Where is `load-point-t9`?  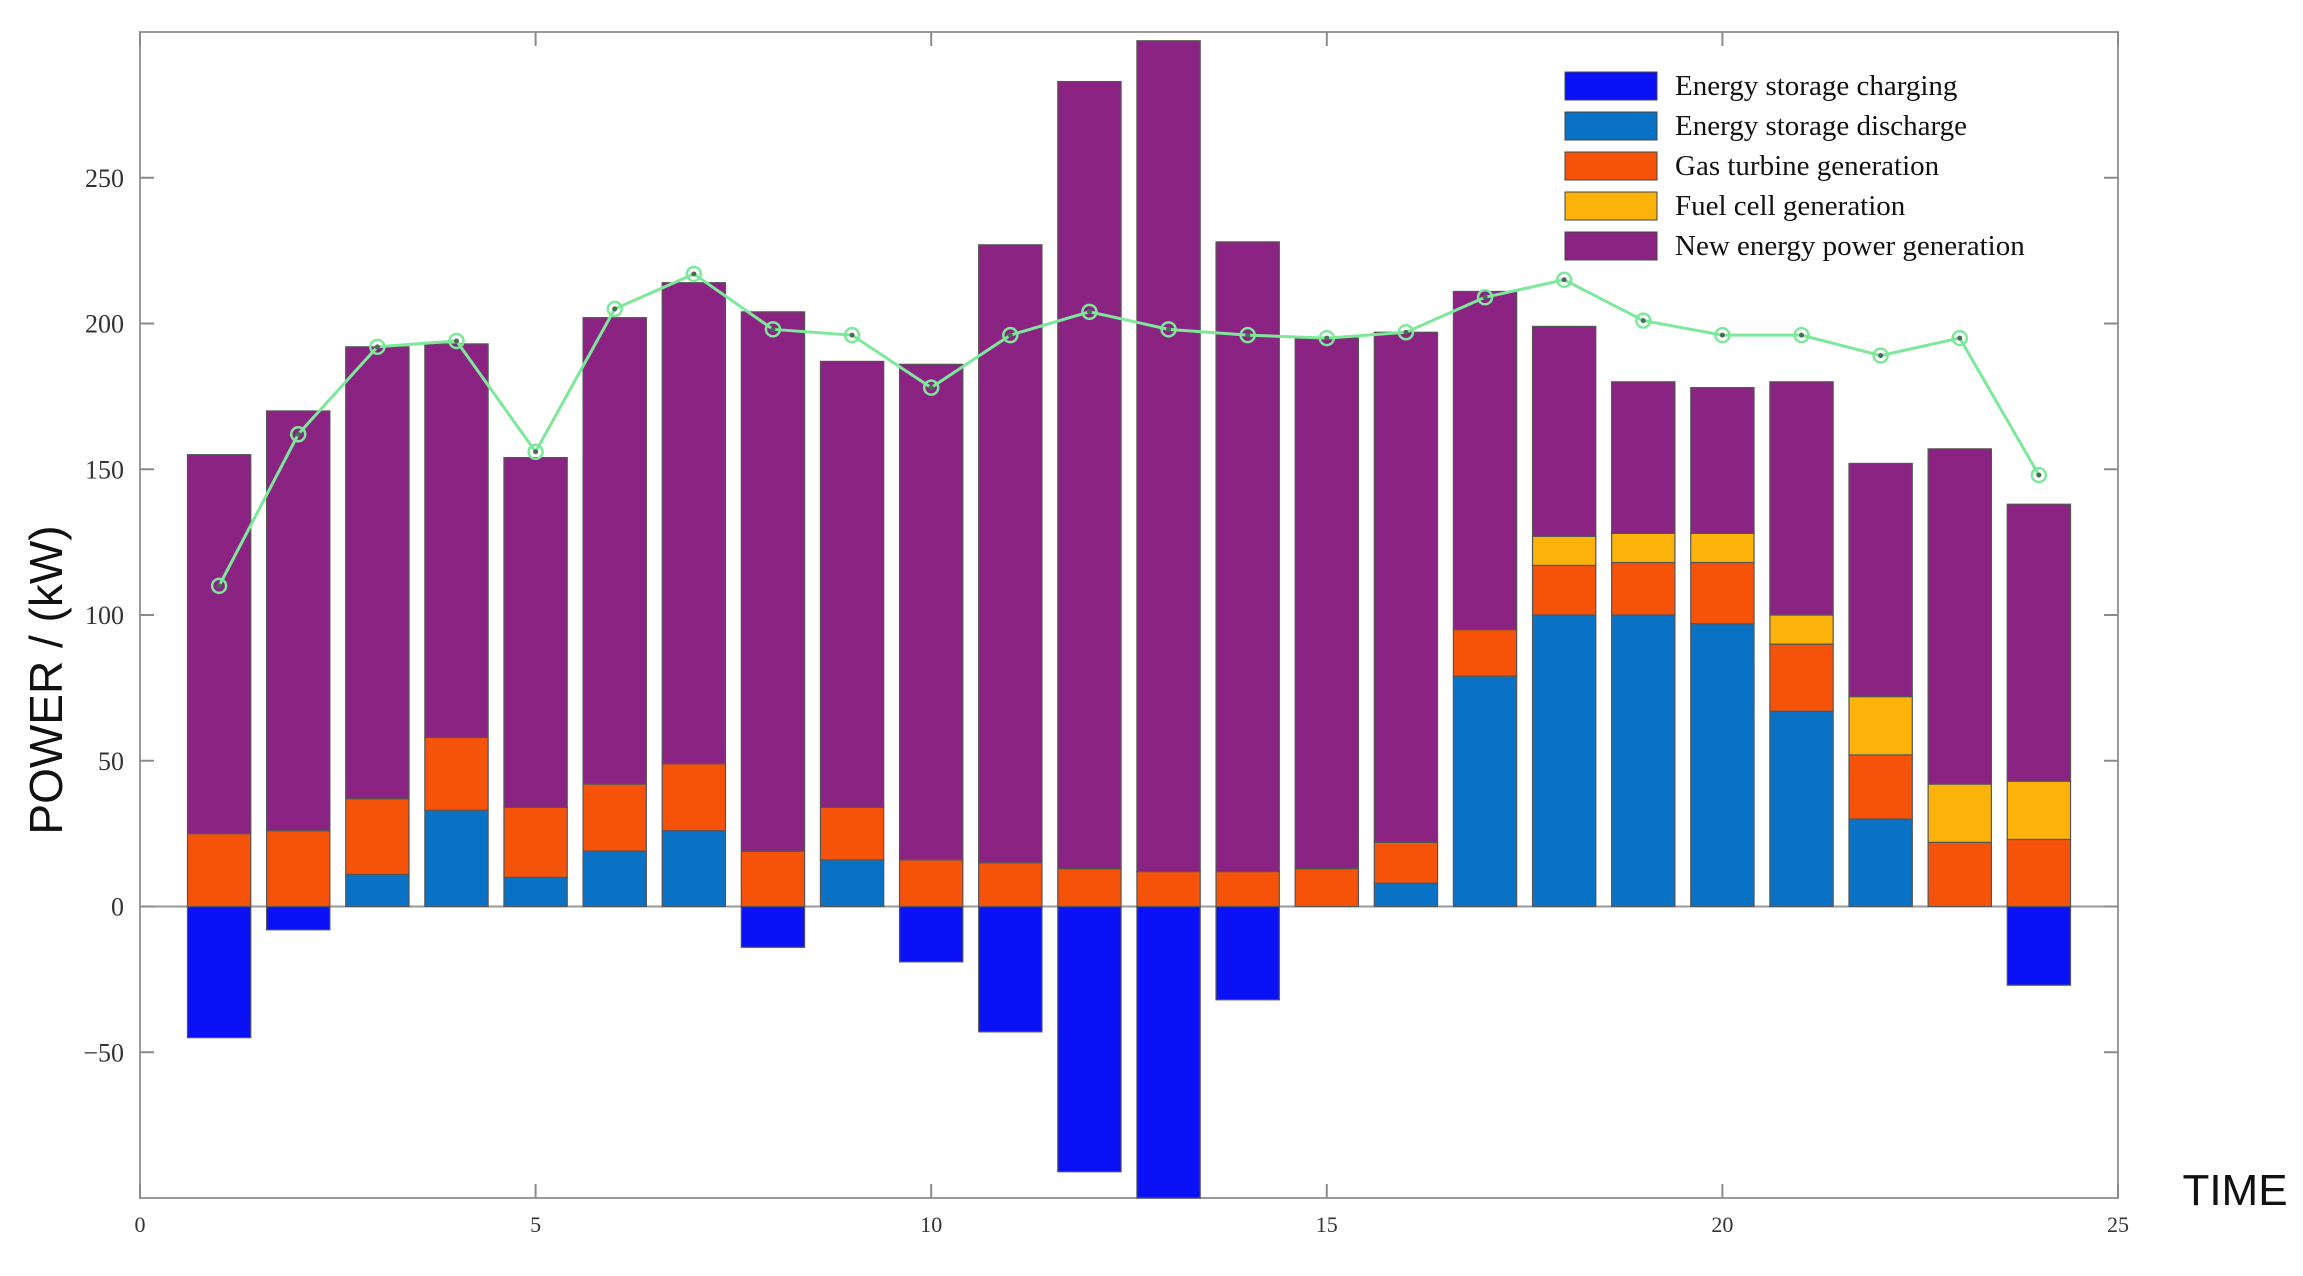 load-point-t9 is located at coordinates (852, 335).